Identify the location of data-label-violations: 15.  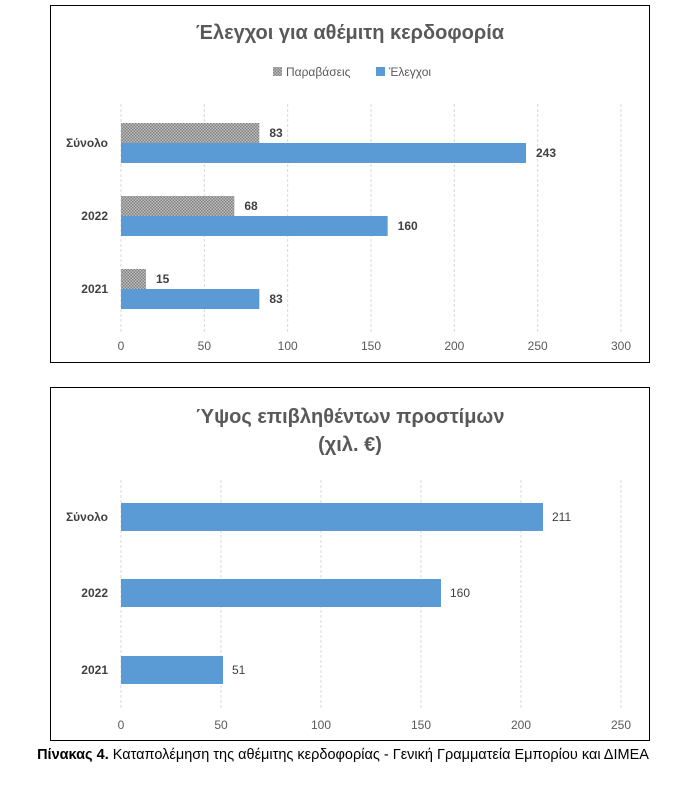
(163, 279).